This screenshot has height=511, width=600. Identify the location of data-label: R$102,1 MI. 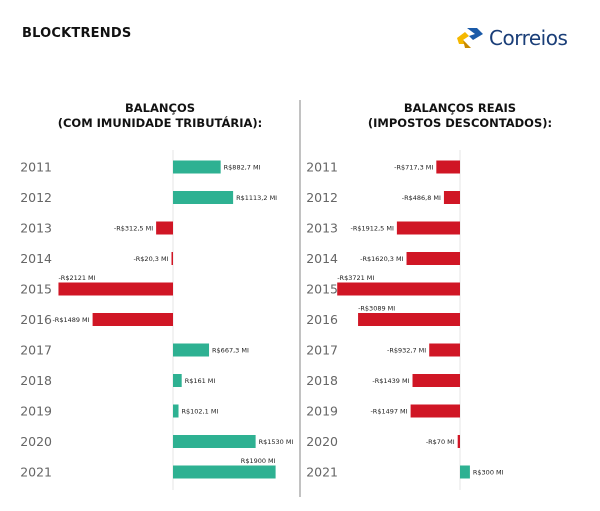
(200, 412).